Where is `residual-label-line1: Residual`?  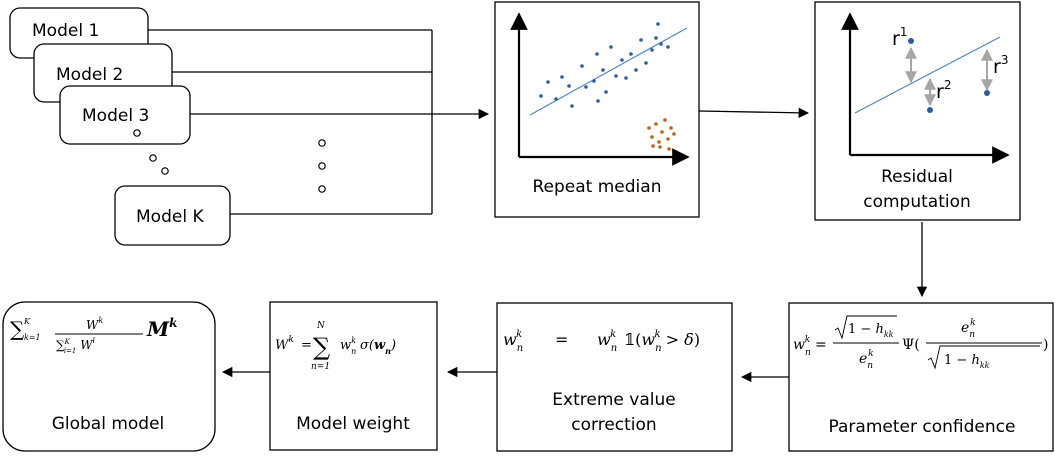
residual-label-line1: Residual is located at coordinates (917, 177).